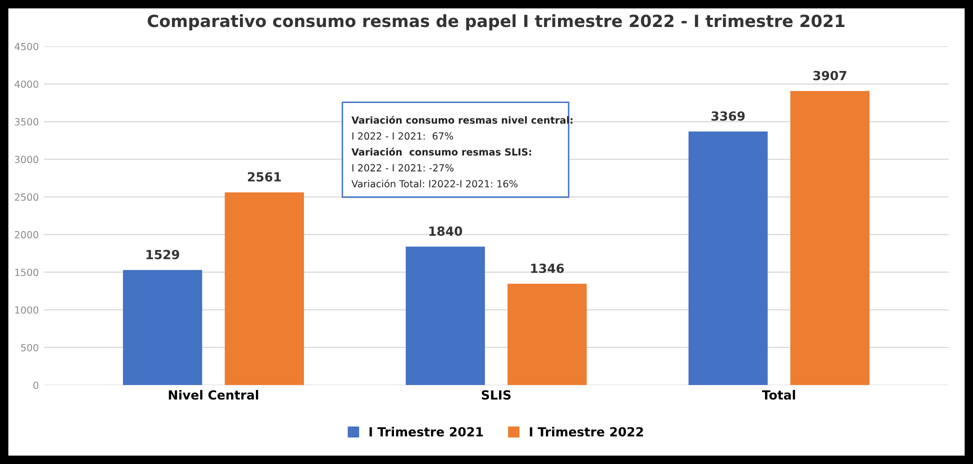  I want to click on y-tick-label: 0, so click(35, 385).